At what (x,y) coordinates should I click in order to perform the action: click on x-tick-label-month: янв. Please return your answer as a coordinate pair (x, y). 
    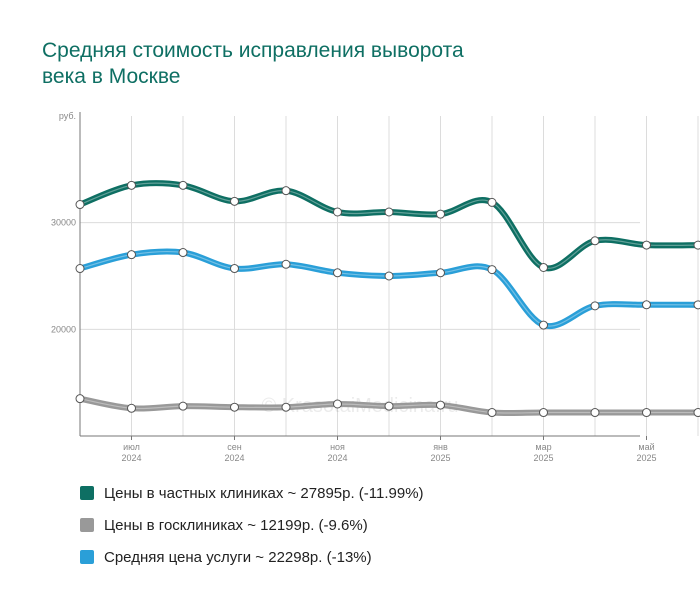
    Looking at the image, I should click on (440, 447).